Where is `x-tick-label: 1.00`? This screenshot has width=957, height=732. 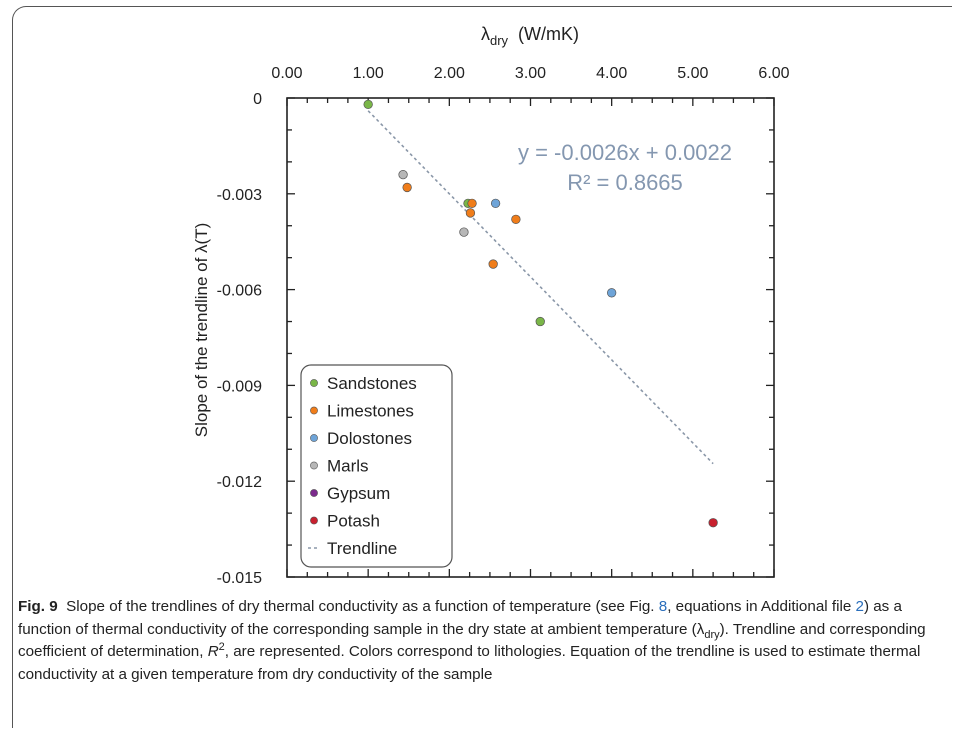
x-tick-label: 1.00 is located at coordinates (368, 73).